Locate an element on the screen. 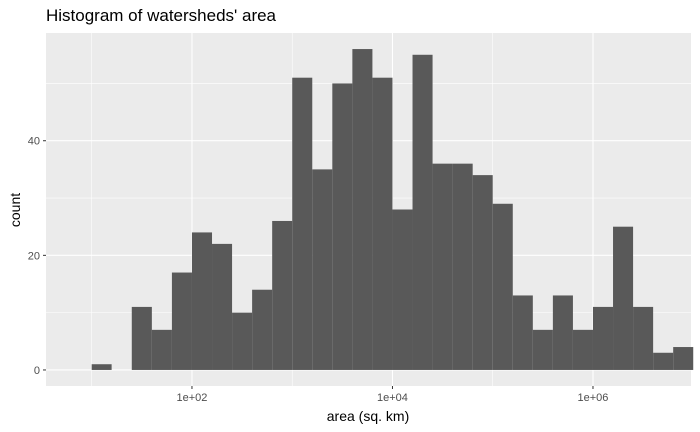 The image size is (700, 432). x-axis: 1e+02 1e+04 1e+06 is located at coordinates (393, 395).